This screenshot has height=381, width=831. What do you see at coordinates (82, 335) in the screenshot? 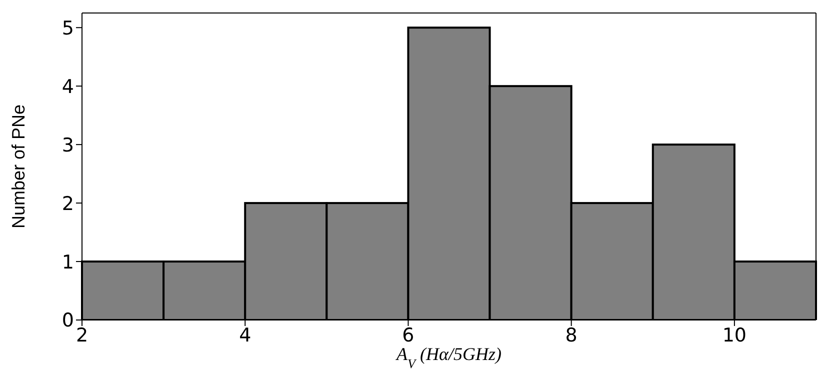
I see `x-tick-label: 2` at bounding box center [82, 335].